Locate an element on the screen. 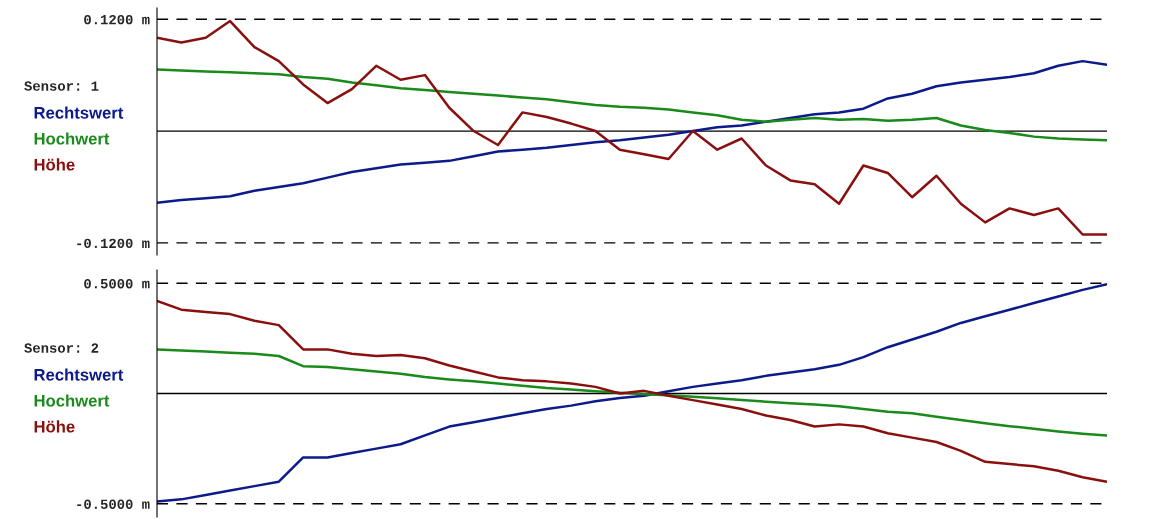 The width and height of the screenshot is (1158, 519). y-tick-label: -0.1200 m is located at coordinates (113, 243).